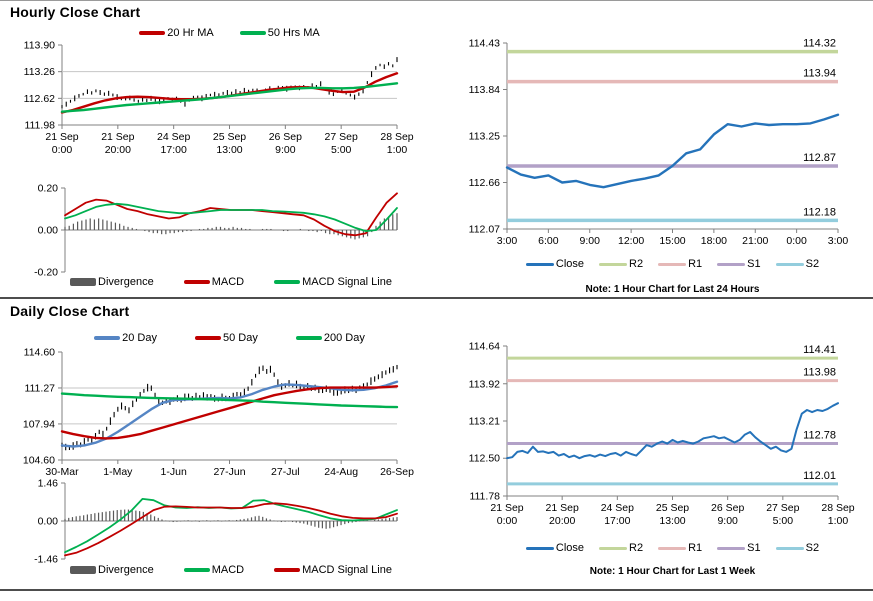 The height and width of the screenshot is (601, 873). Describe the element at coordinates (240, 338) in the screenshot. I see `legend-label: 50 Day` at that location.